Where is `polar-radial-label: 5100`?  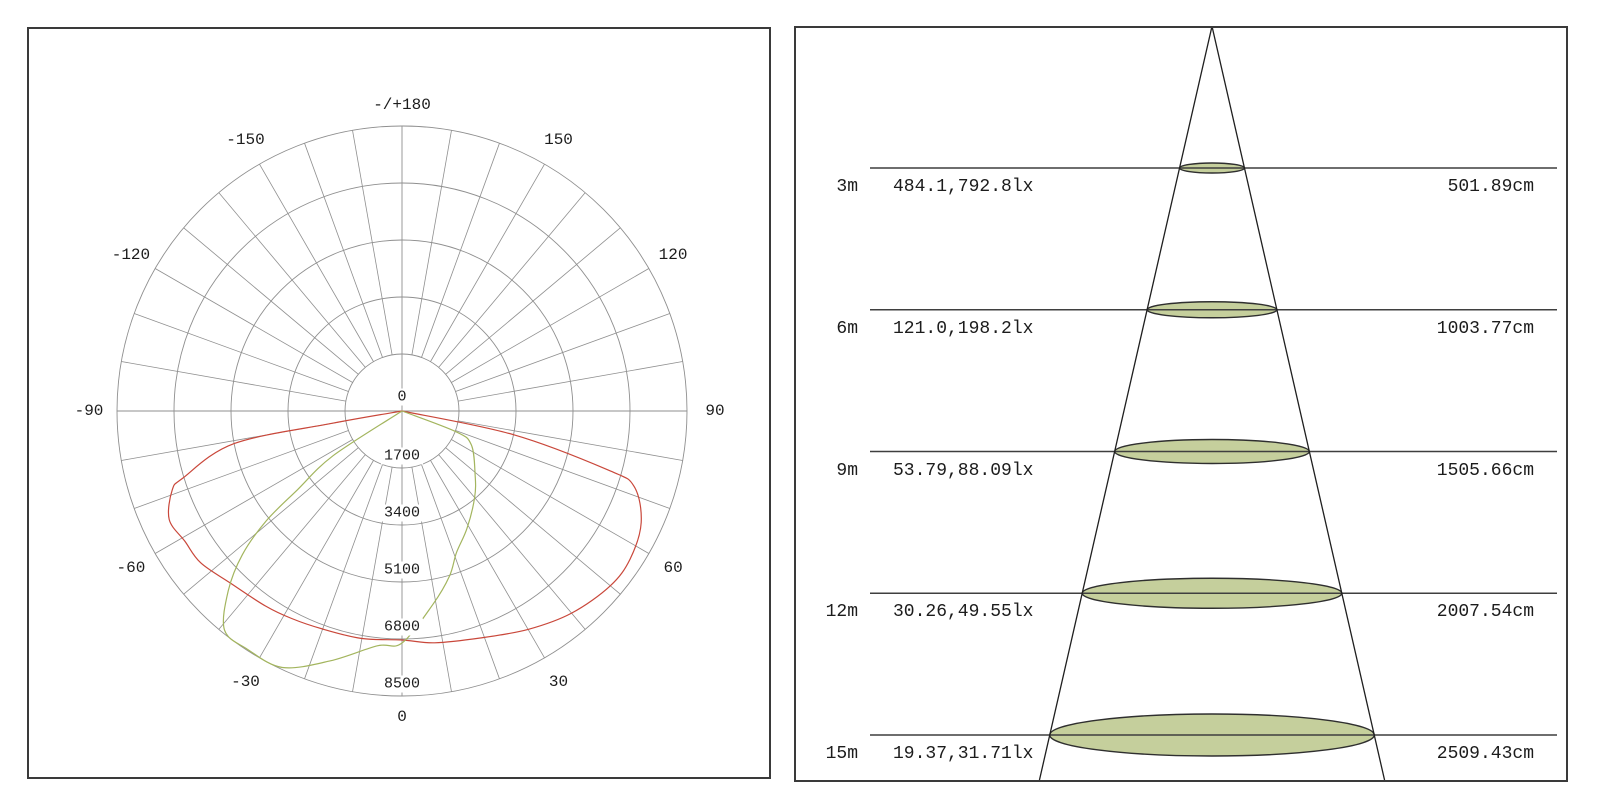
polar-radial-label: 5100 is located at coordinates (402, 570).